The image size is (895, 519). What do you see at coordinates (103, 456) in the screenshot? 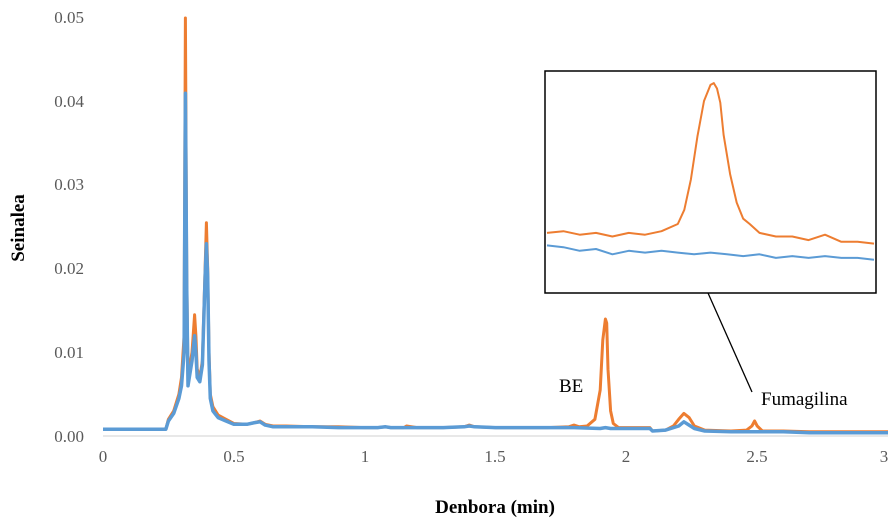
I see `x-tick-label: 0` at bounding box center [103, 456].